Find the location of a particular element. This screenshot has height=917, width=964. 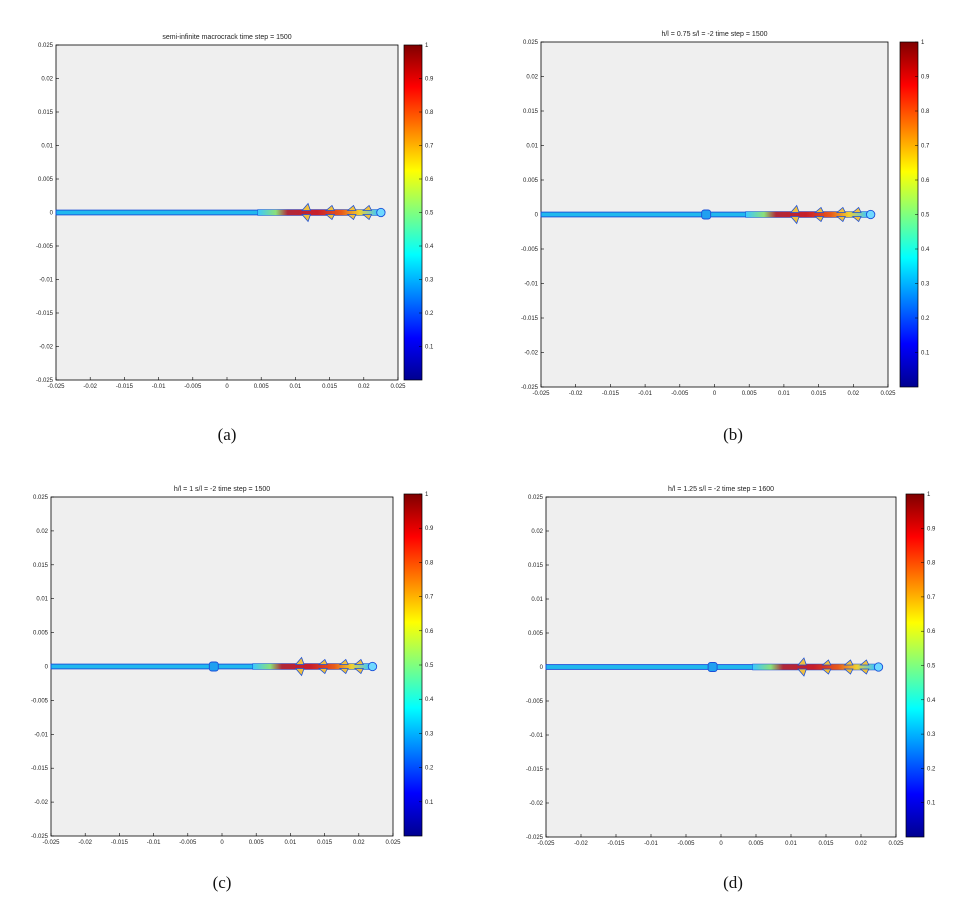

colorbar-tick-label: 0.2 is located at coordinates (429, 314).